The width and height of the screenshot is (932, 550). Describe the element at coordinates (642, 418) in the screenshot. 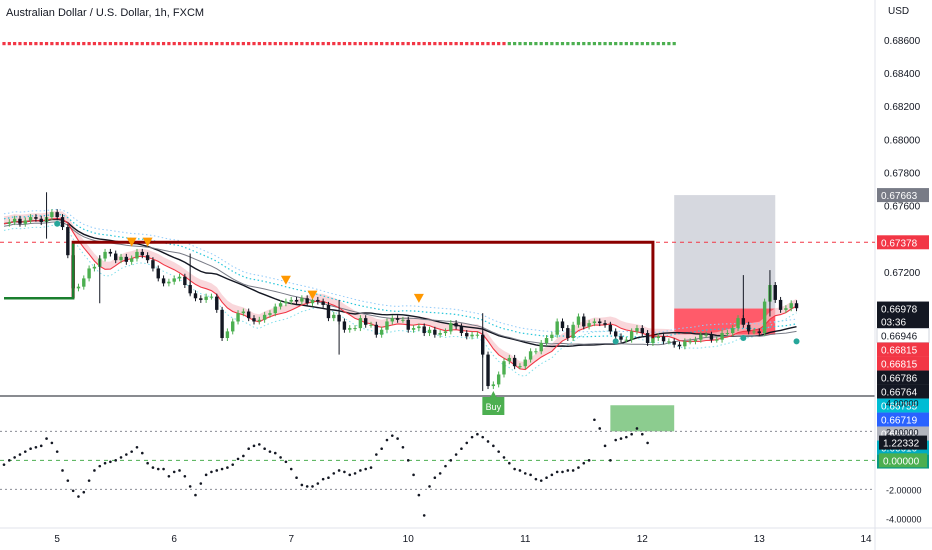

I see `oscillator-highlight` at that location.